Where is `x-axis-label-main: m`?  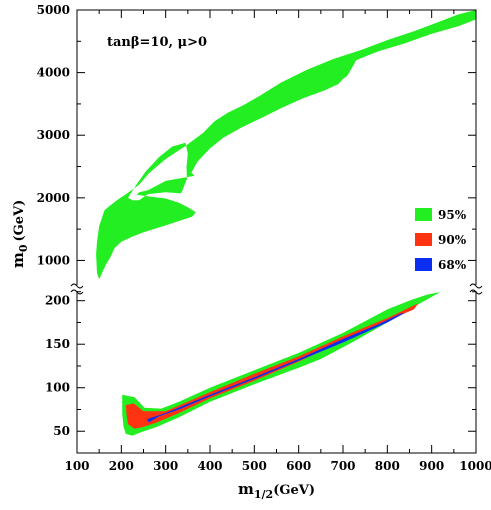 x-axis-label-main: m is located at coordinates (246, 489).